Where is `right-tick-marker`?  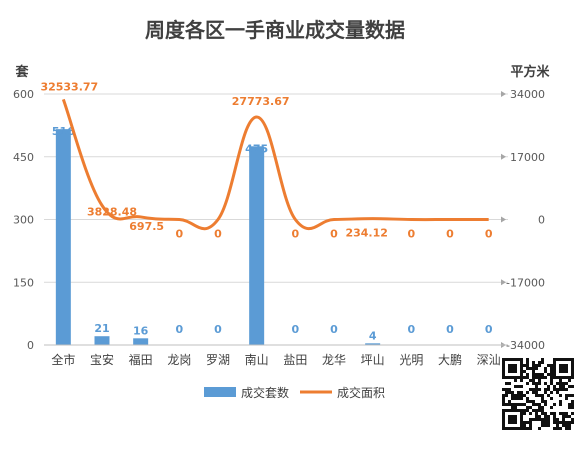
right-tick-marker is located at coordinates (503, 282).